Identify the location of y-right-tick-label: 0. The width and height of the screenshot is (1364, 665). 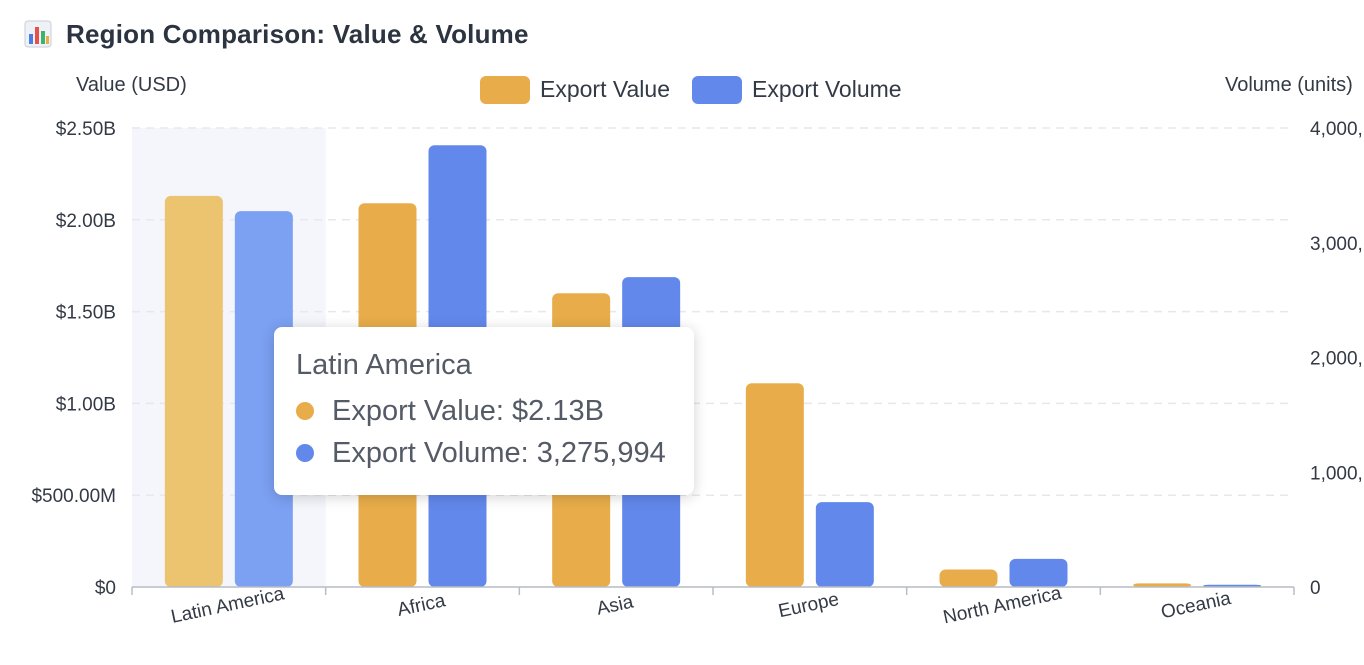
(1315, 588).